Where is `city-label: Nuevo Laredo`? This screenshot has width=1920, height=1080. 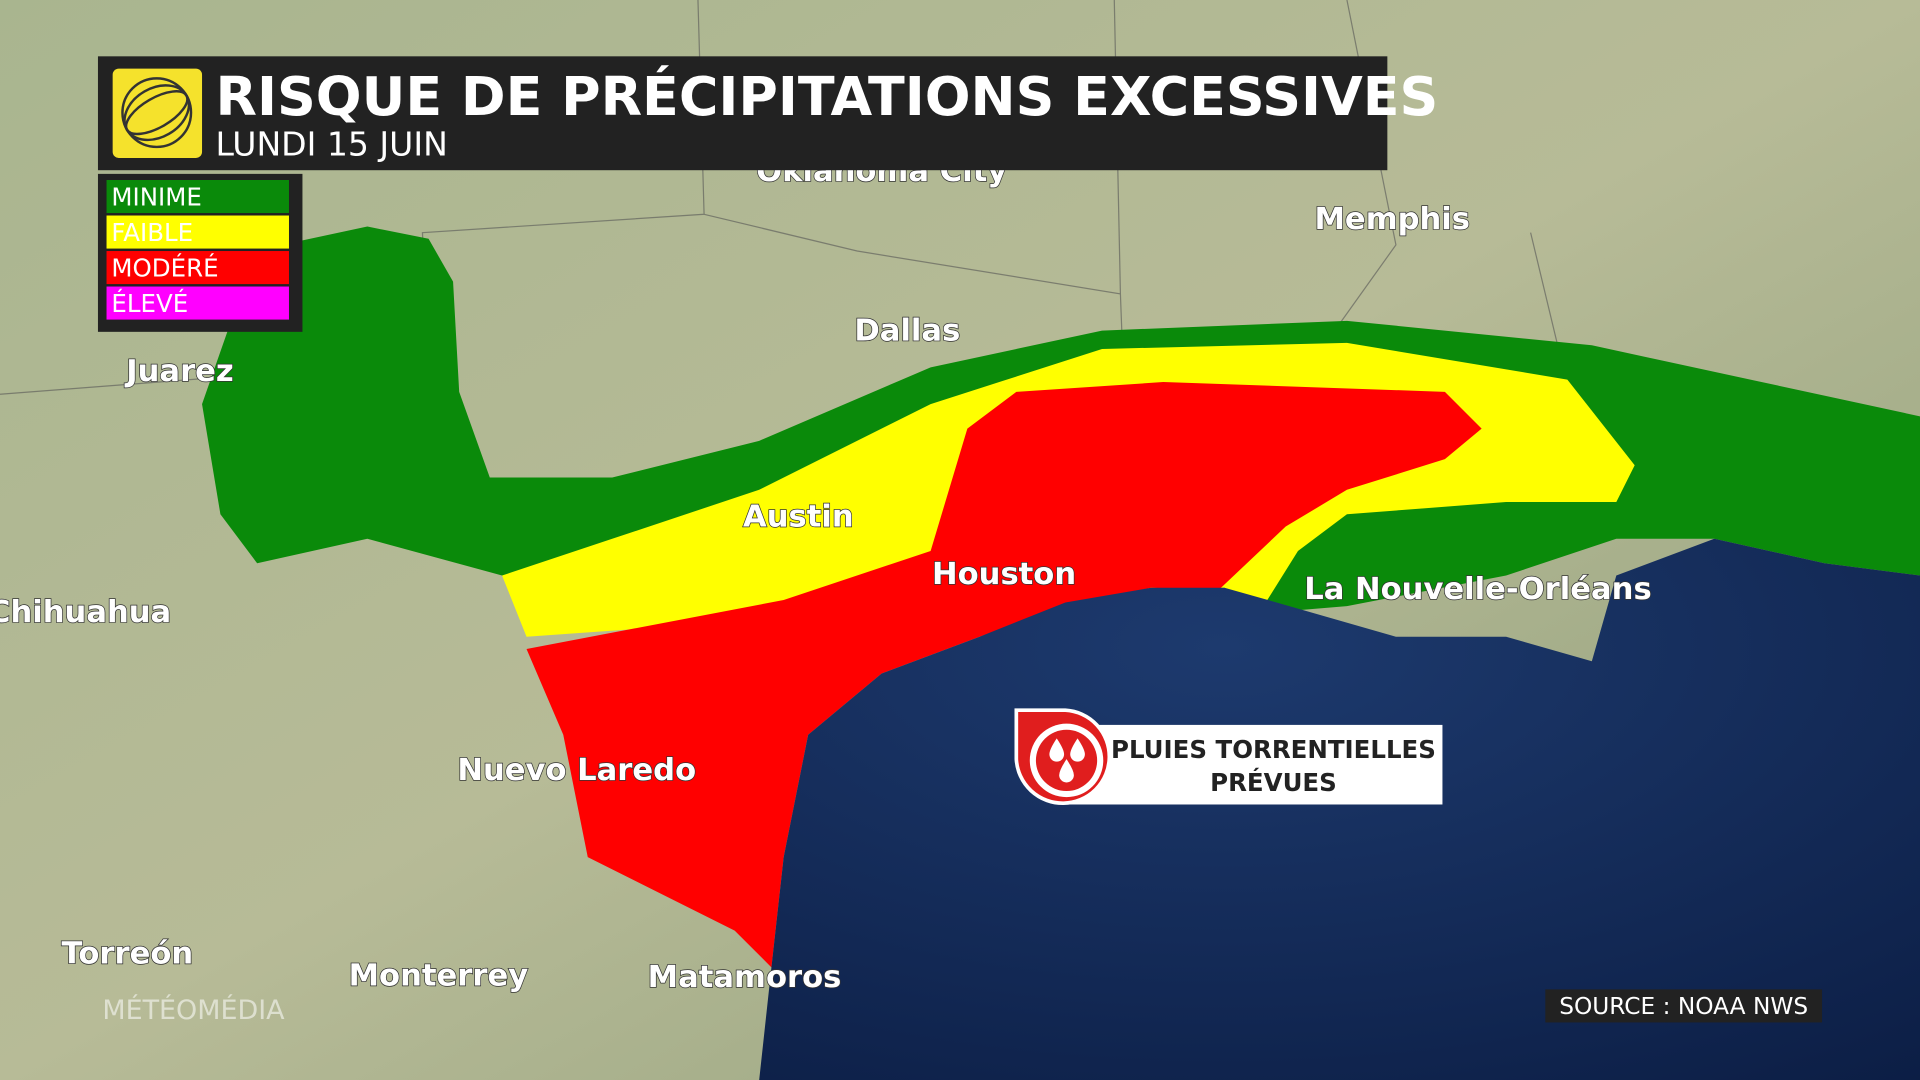 city-label: Nuevo Laredo is located at coordinates (576, 770).